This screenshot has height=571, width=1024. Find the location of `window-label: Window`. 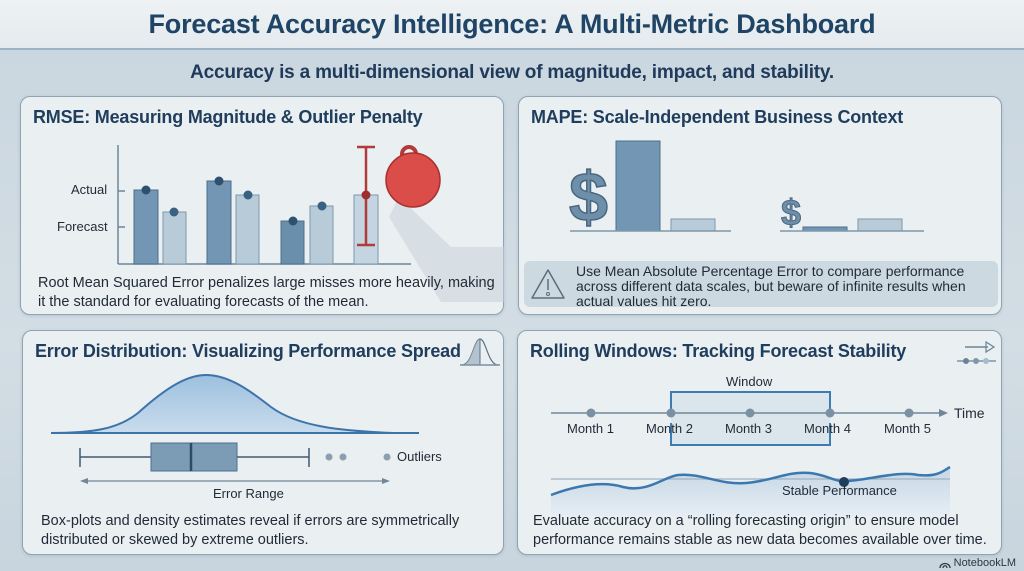

window-label: Window is located at coordinates (749, 381).